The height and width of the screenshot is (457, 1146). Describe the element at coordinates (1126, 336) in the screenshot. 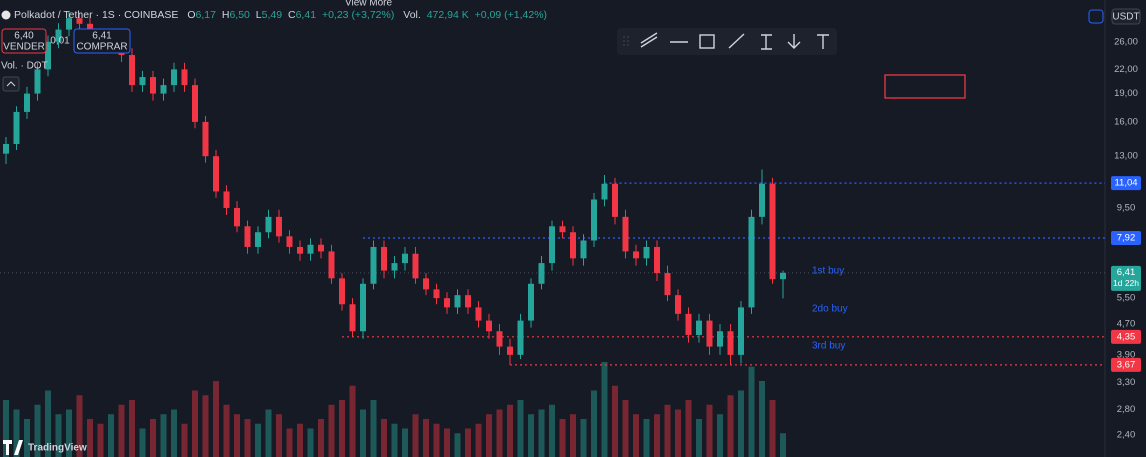

I see `level-label: 4,35` at that location.